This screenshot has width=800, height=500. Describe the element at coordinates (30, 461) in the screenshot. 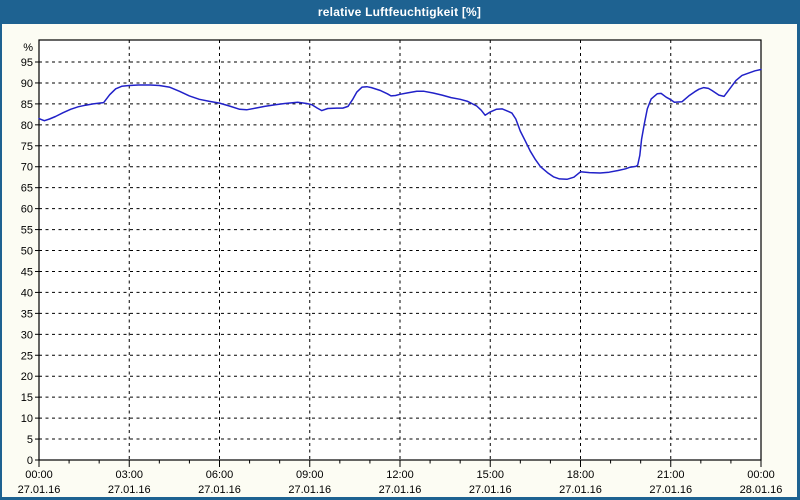

I see `y-axis-tick-label: 0` at that location.